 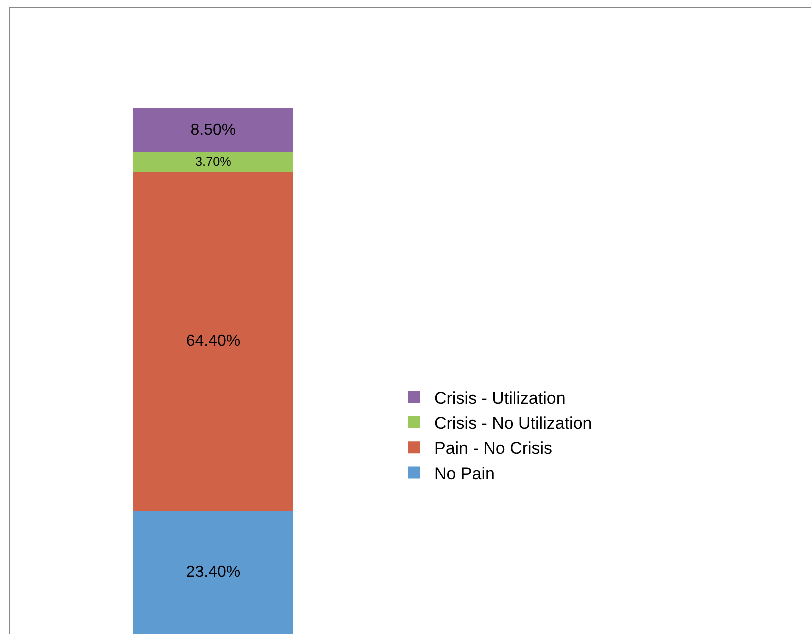 I want to click on legend-label: Crisis - Utilization, so click(x=500, y=398).